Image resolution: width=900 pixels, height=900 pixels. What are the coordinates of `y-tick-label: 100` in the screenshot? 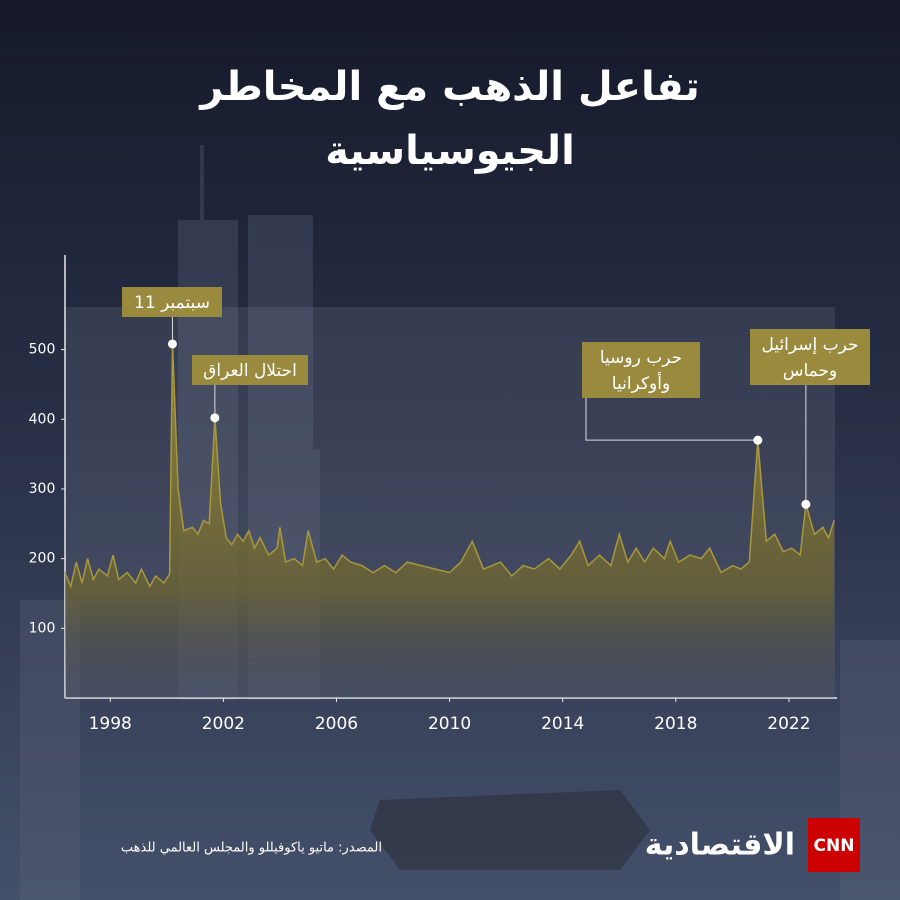 It's located at (42, 628).